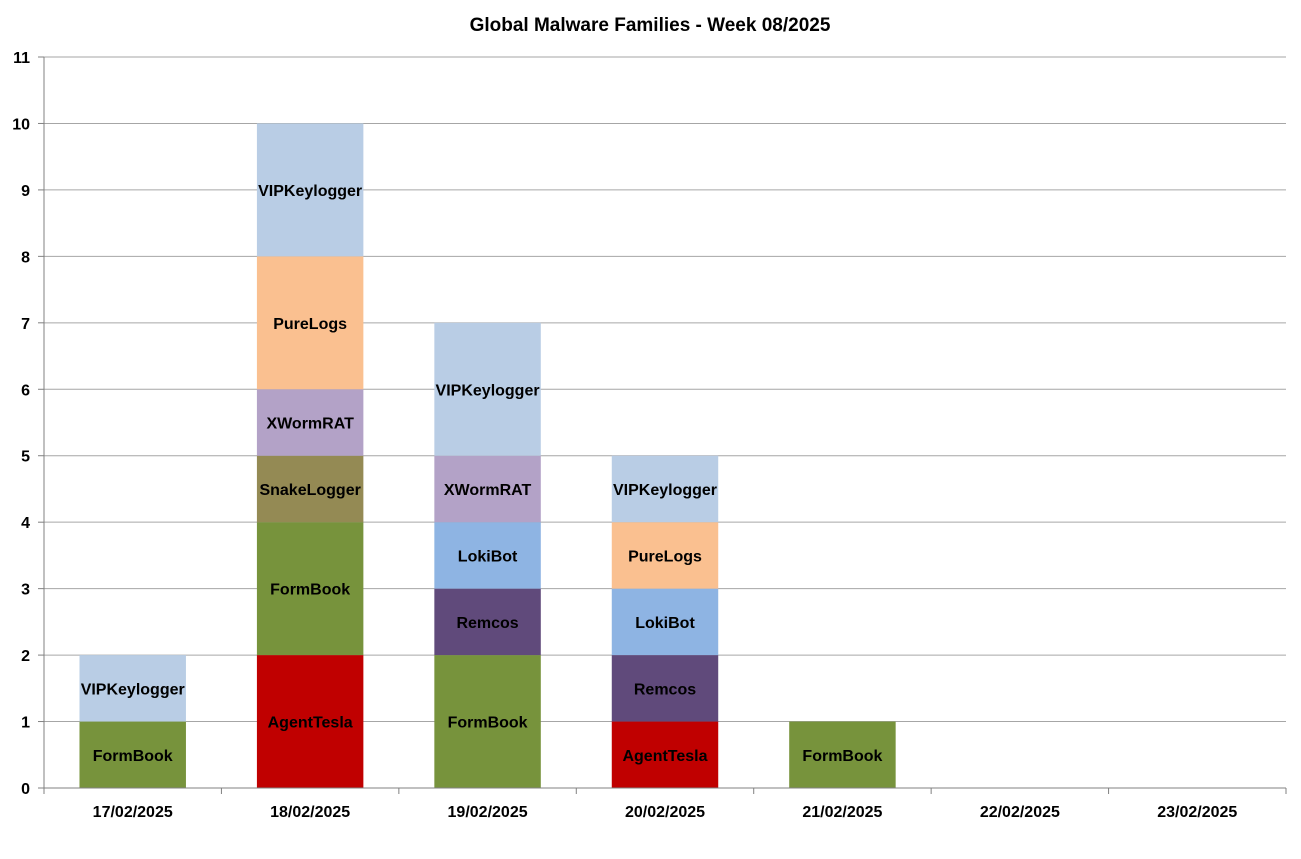  I want to click on x-tick-label: 20/02/2025, so click(665, 812).